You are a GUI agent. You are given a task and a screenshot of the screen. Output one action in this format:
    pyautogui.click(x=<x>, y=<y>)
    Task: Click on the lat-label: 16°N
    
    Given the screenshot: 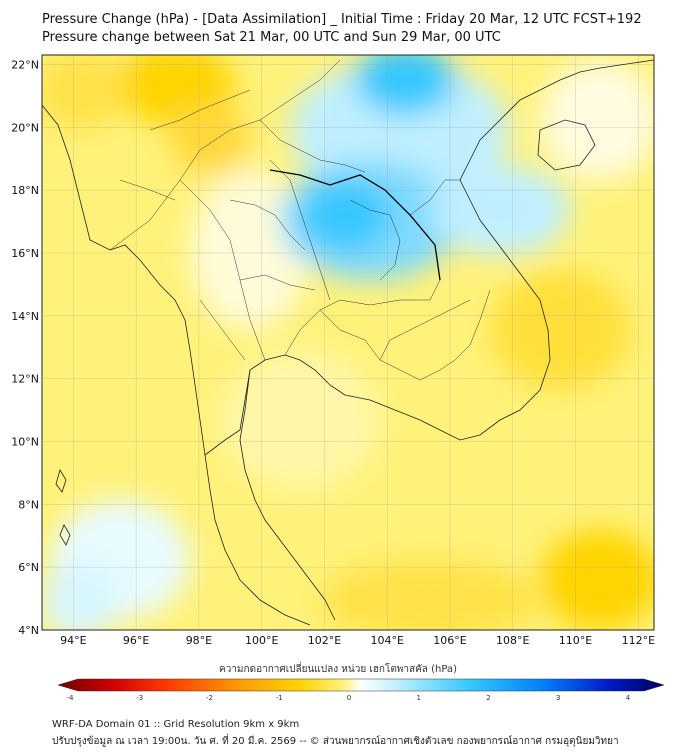 What is the action you would take?
    pyautogui.click(x=25, y=253)
    